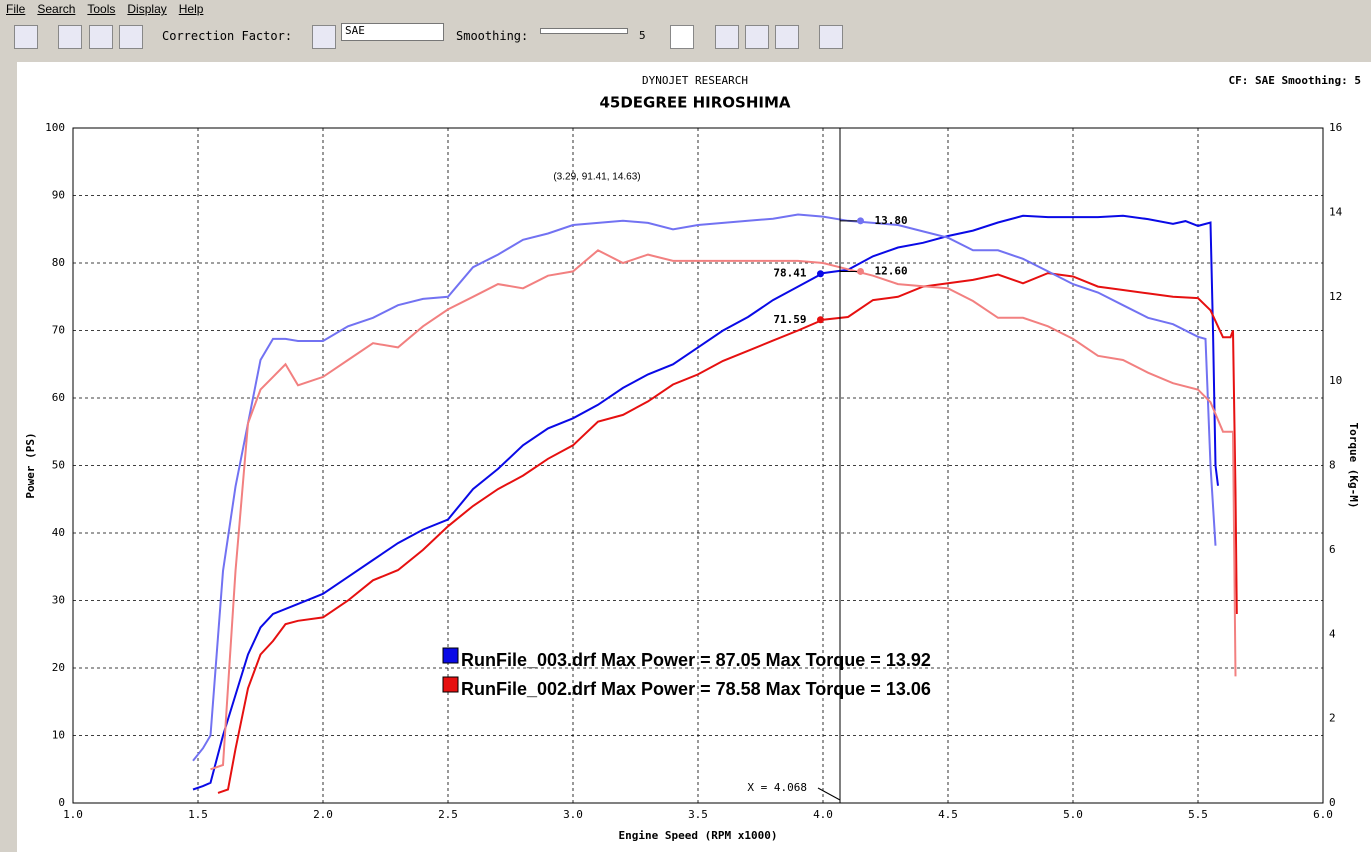 This screenshot has width=1371, height=852. I want to click on x-tick-label: 1.0, so click(73, 814).